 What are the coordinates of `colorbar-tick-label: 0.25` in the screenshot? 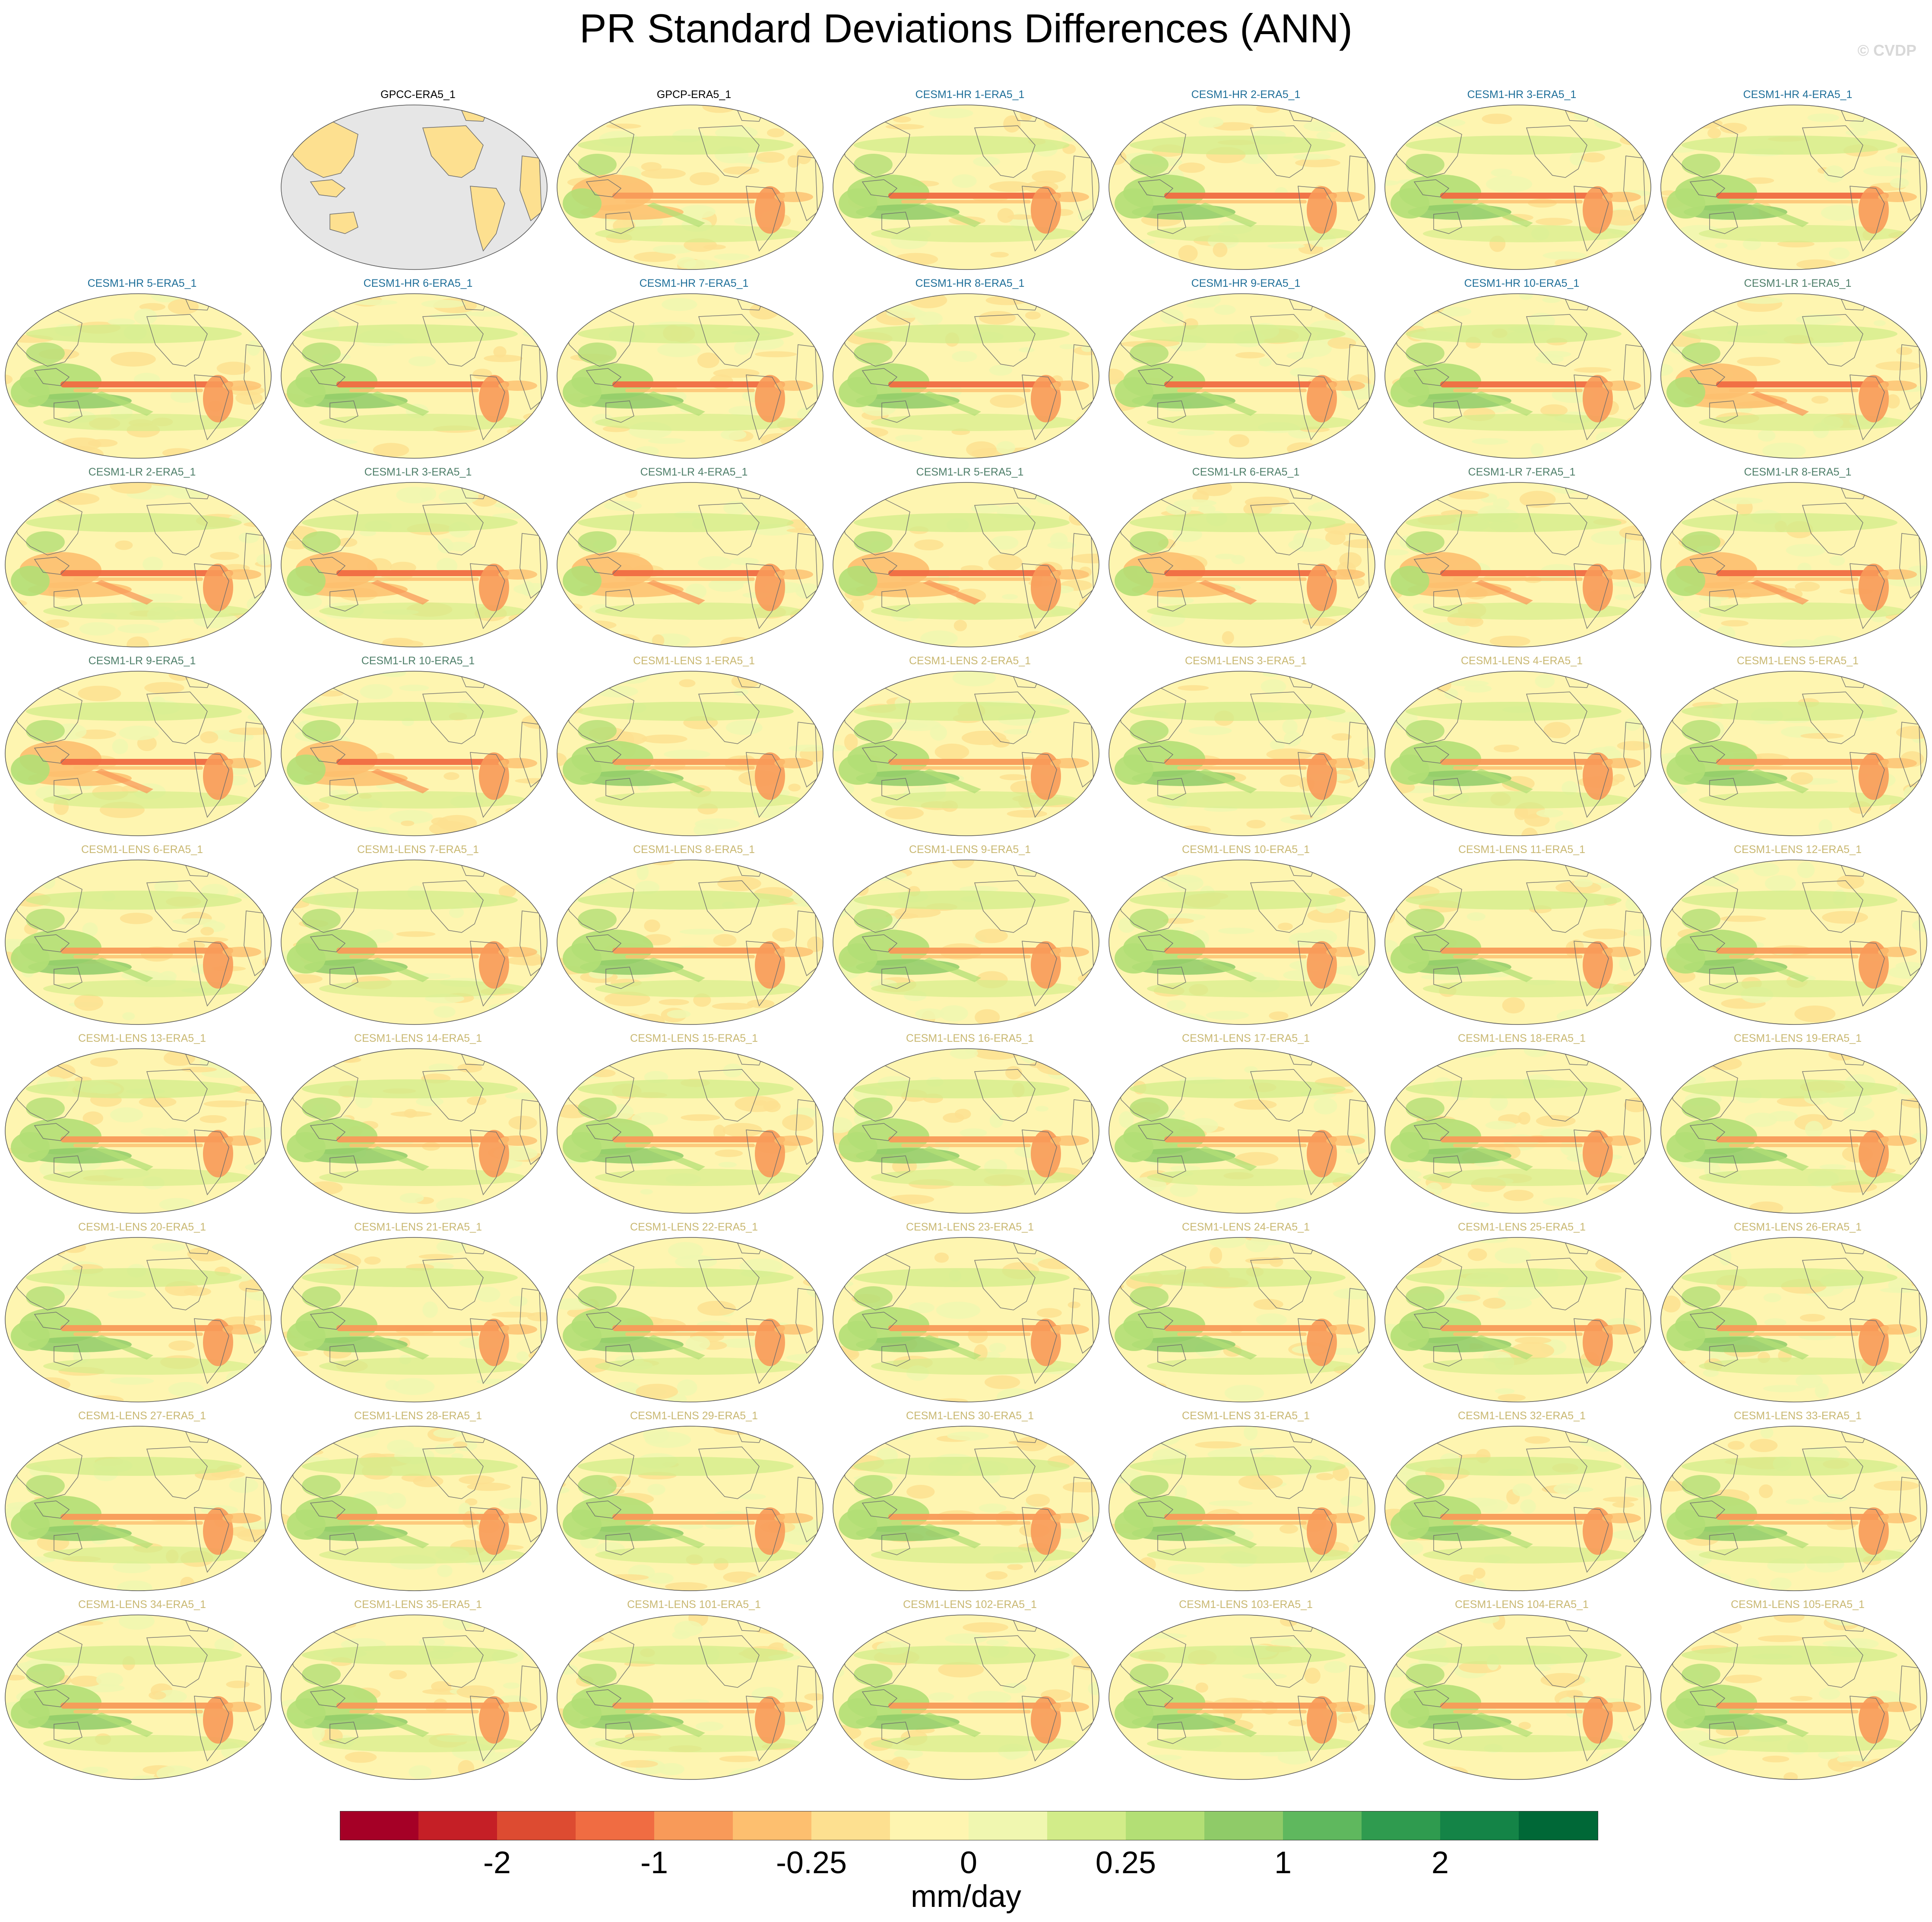 It's located at (1126, 1863).